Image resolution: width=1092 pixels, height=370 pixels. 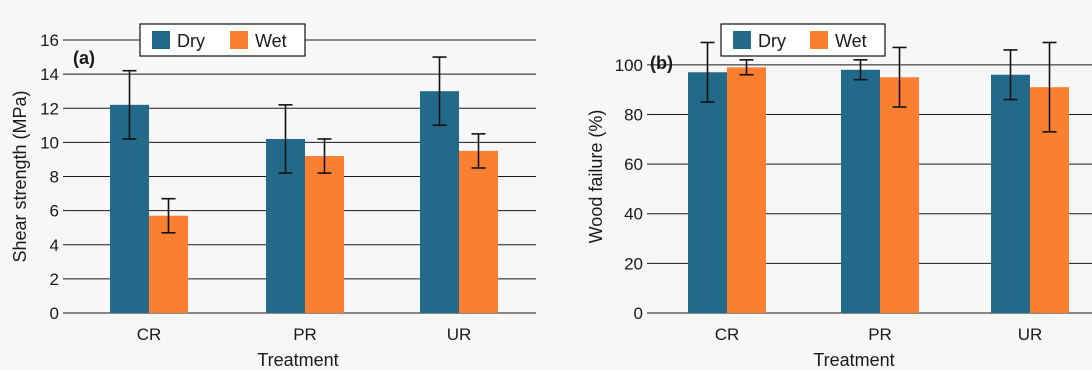 I want to click on y-tick-label: 2, so click(x=54, y=279).